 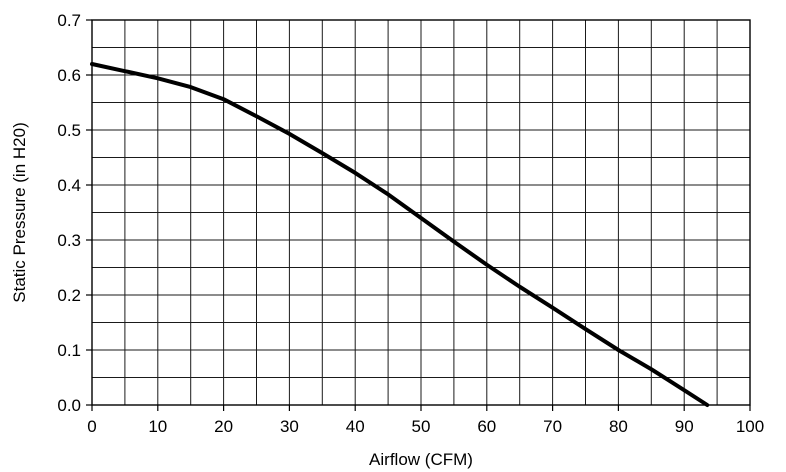 I want to click on y-tick-label: 0.5, so click(x=69, y=130).